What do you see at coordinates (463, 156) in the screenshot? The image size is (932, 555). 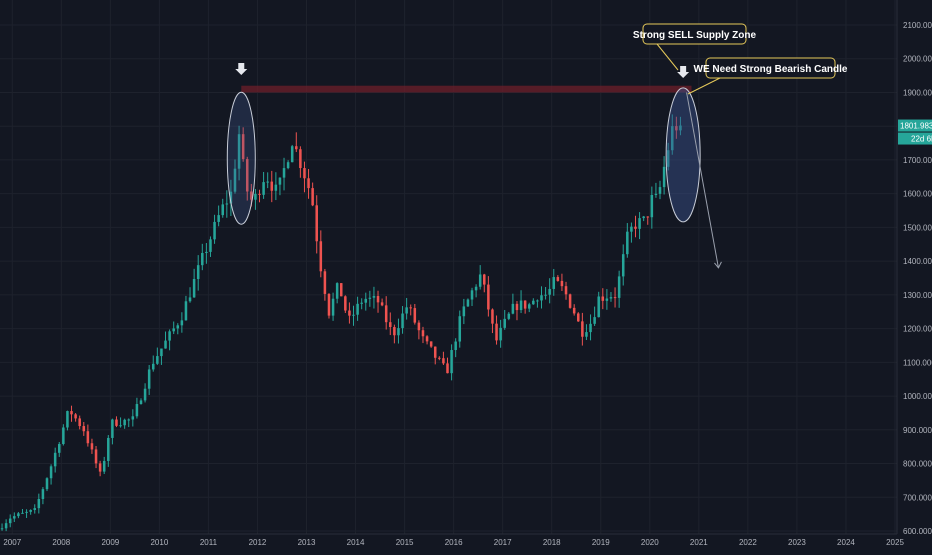 I see `ellipse-layer` at bounding box center [463, 156].